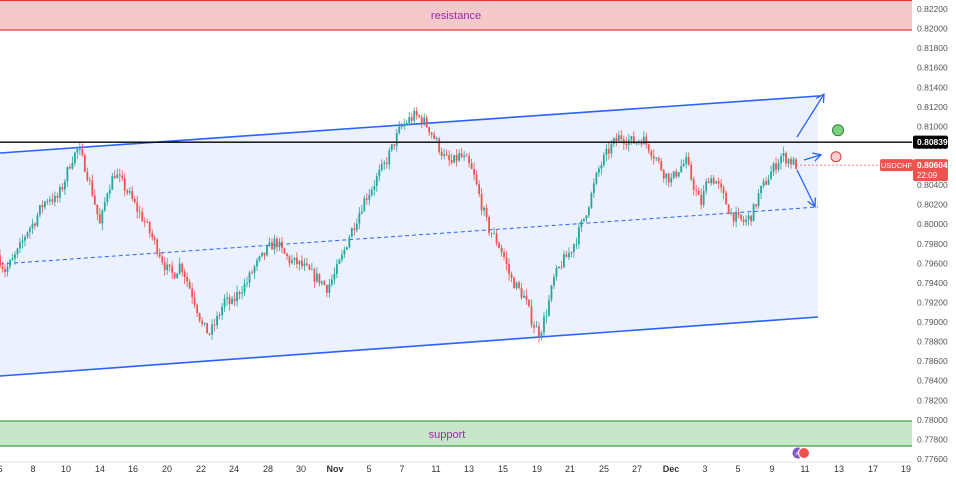 Image resolution: width=956 pixels, height=483 pixels. Describe the element at coordinates (671, 469) in the screenshot. I see `x-tick-label: Dec` at that location.